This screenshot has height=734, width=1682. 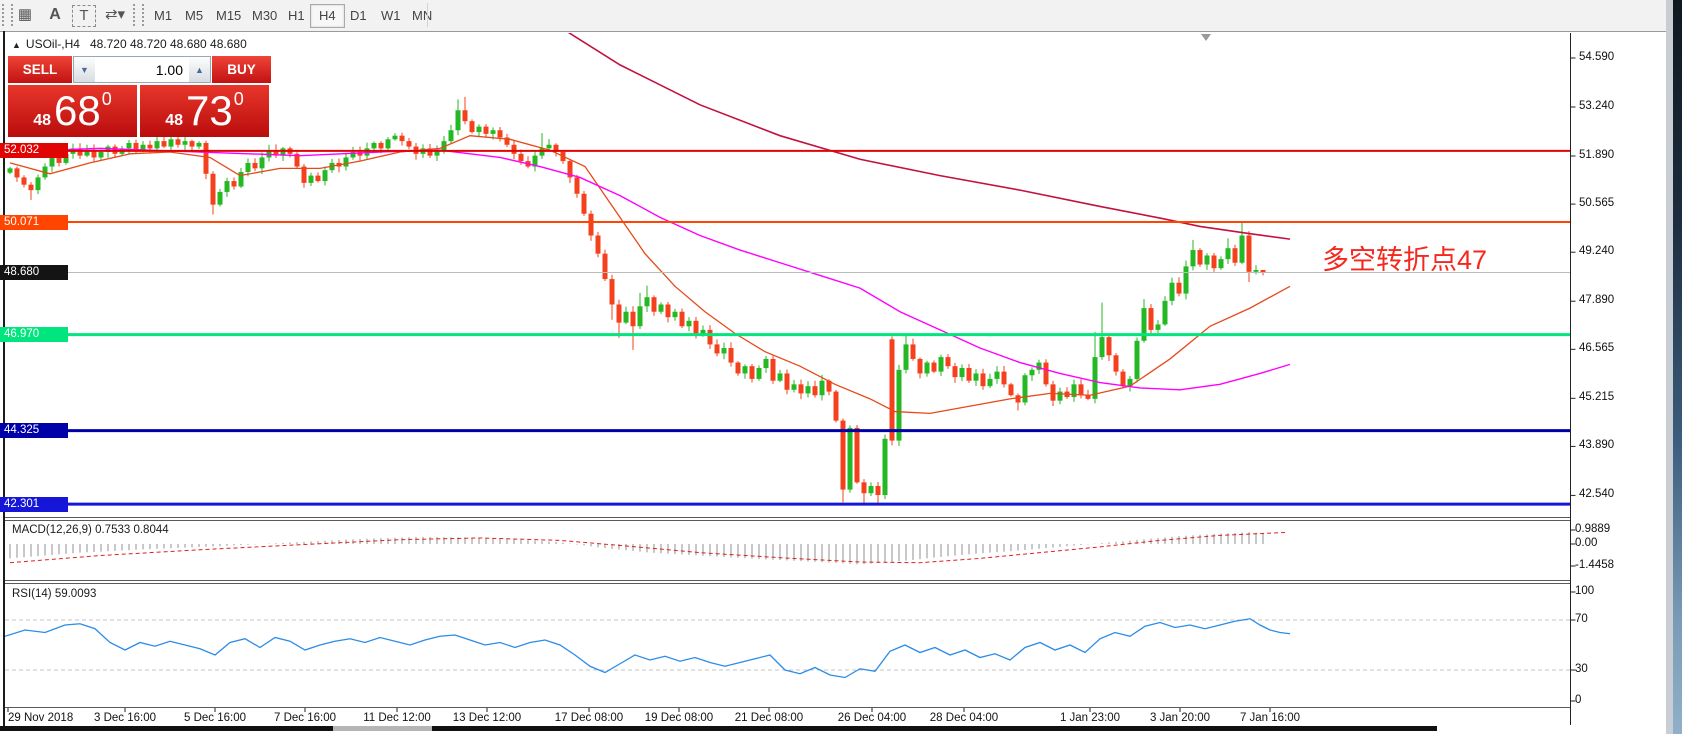 I want to click on price-tick-label: 43.890, so click(x=1597, y=445).